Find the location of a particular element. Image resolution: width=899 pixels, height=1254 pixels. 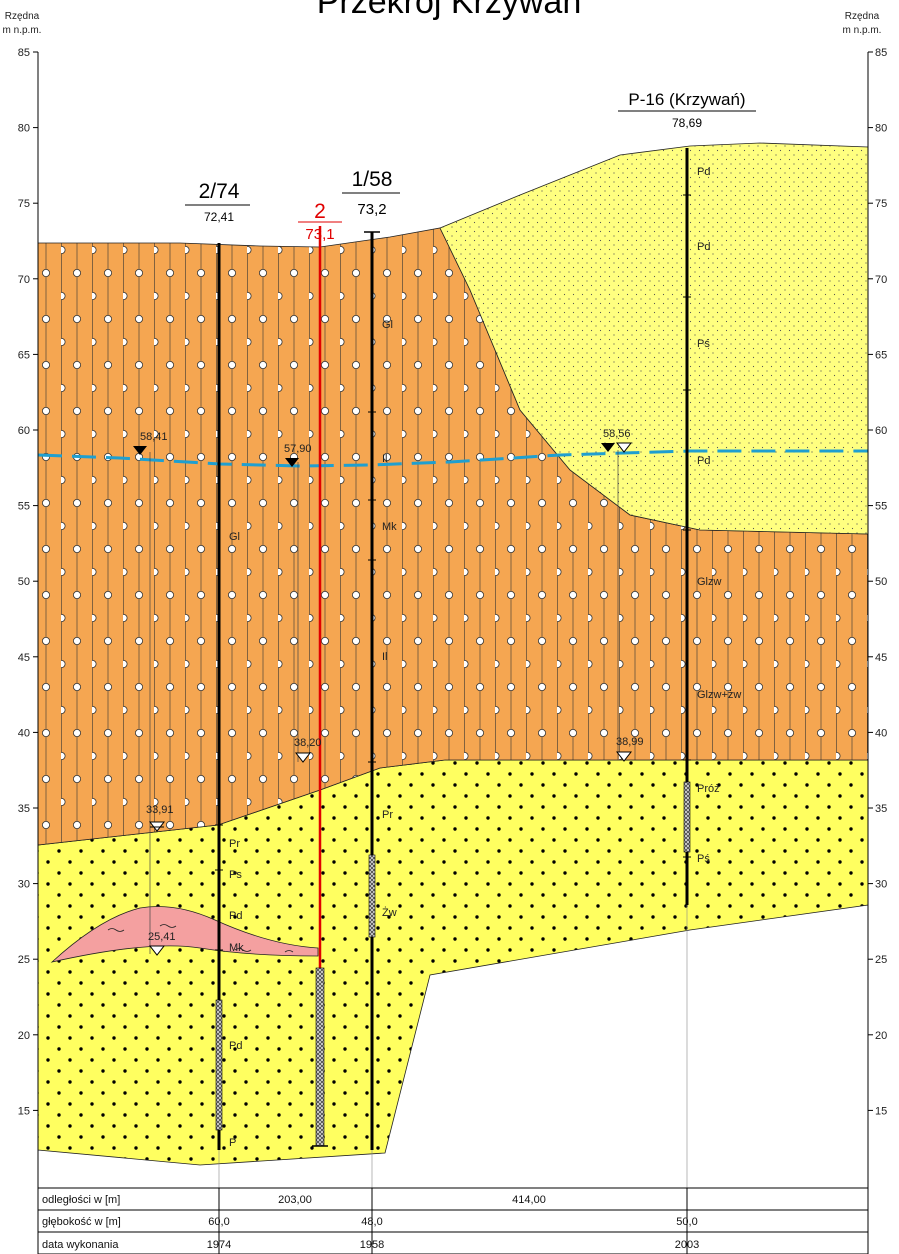

borehole-1-58: 1/58 73,2 is located at coordinates (371, 659).